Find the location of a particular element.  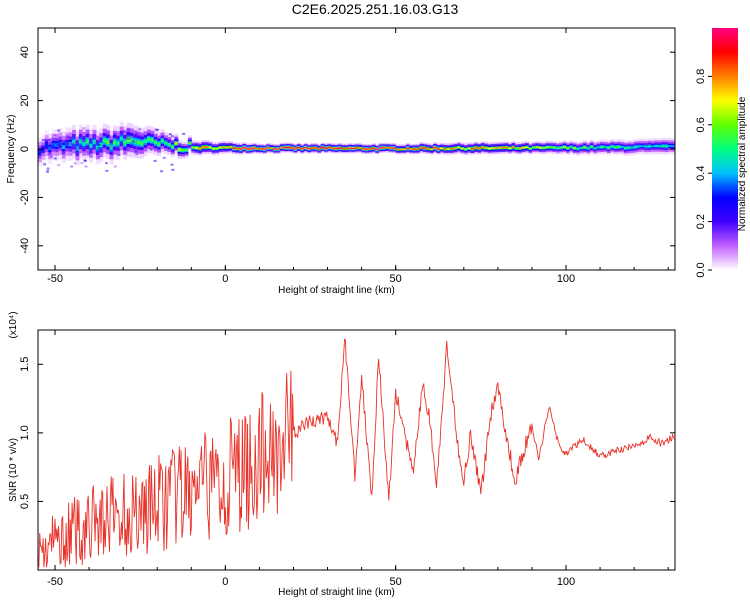

x-tick-label: 50 is located at coordinates (396, 279).